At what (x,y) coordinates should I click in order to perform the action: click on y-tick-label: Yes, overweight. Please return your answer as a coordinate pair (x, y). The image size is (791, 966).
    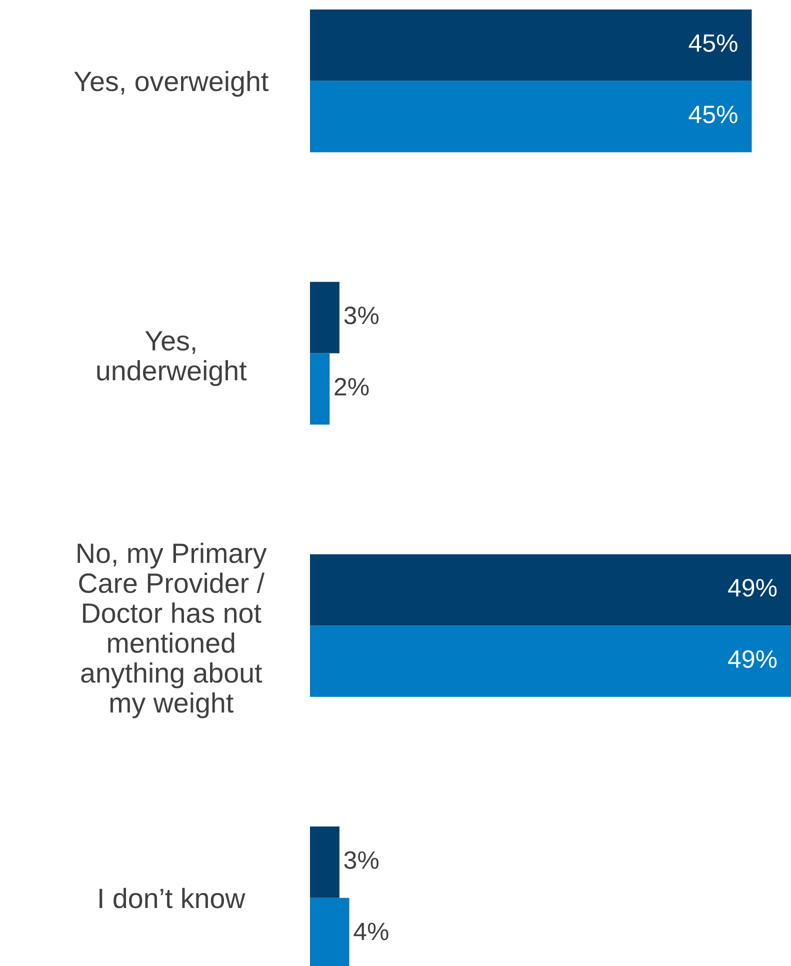
    Looking at the image, I should click on (171, 83).